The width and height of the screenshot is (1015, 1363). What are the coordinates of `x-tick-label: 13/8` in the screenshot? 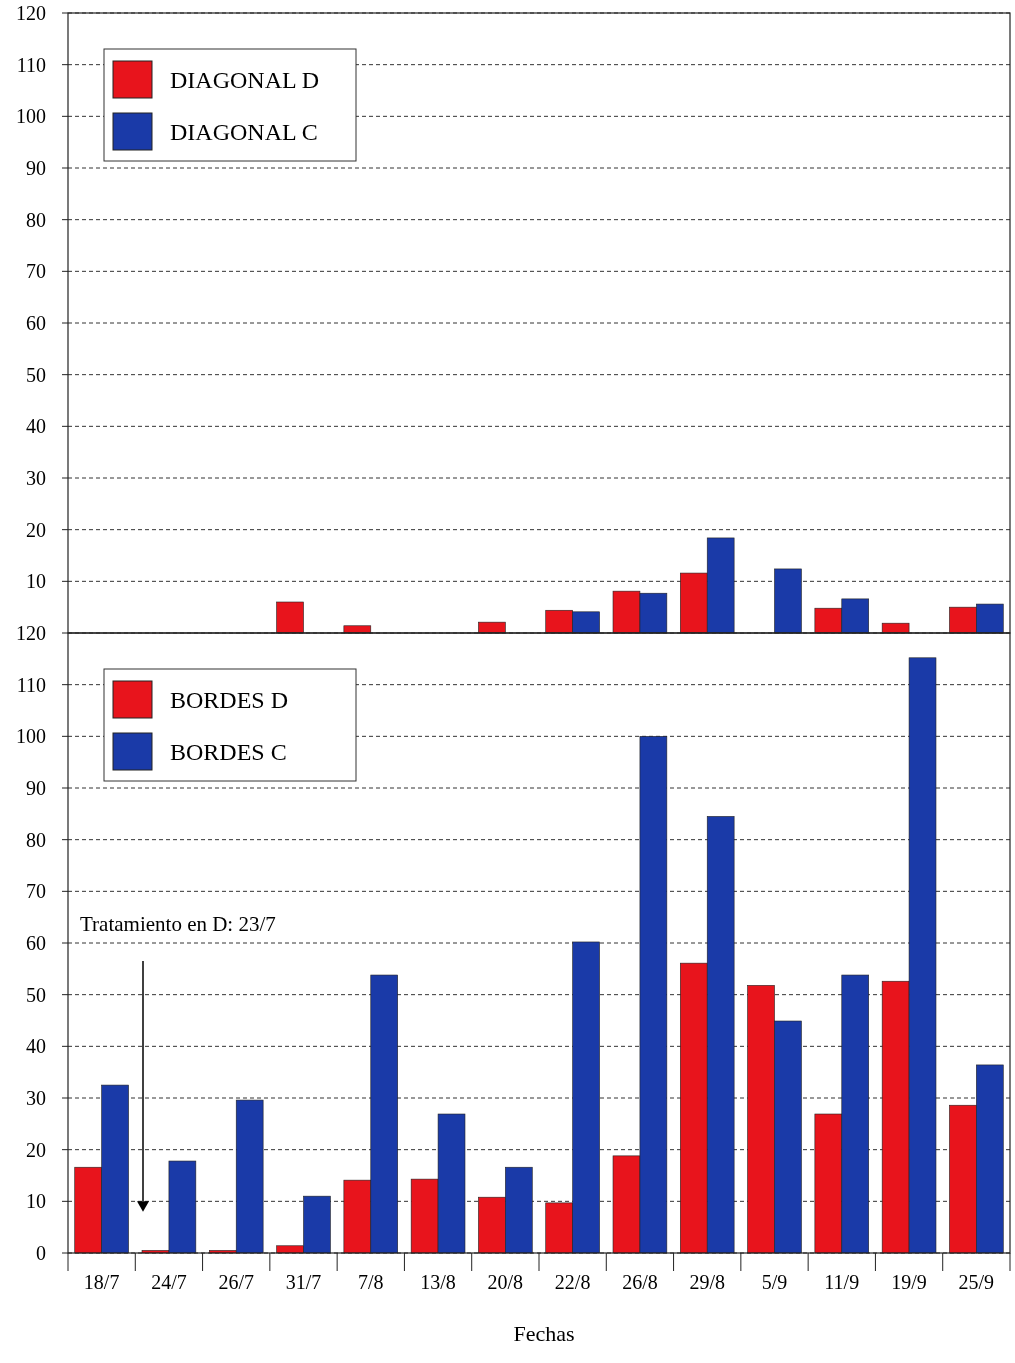 It's located at (438, 1282).